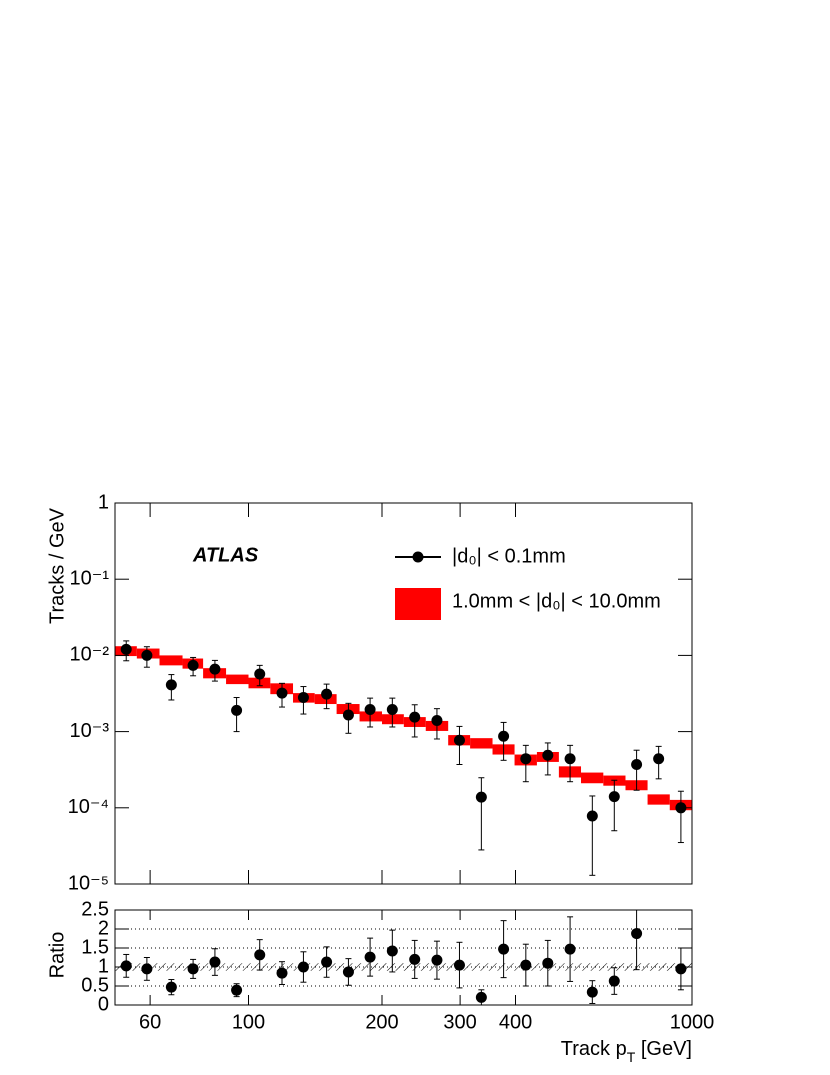  I want to click on x-tick-label: 200, so click(381, 1022).